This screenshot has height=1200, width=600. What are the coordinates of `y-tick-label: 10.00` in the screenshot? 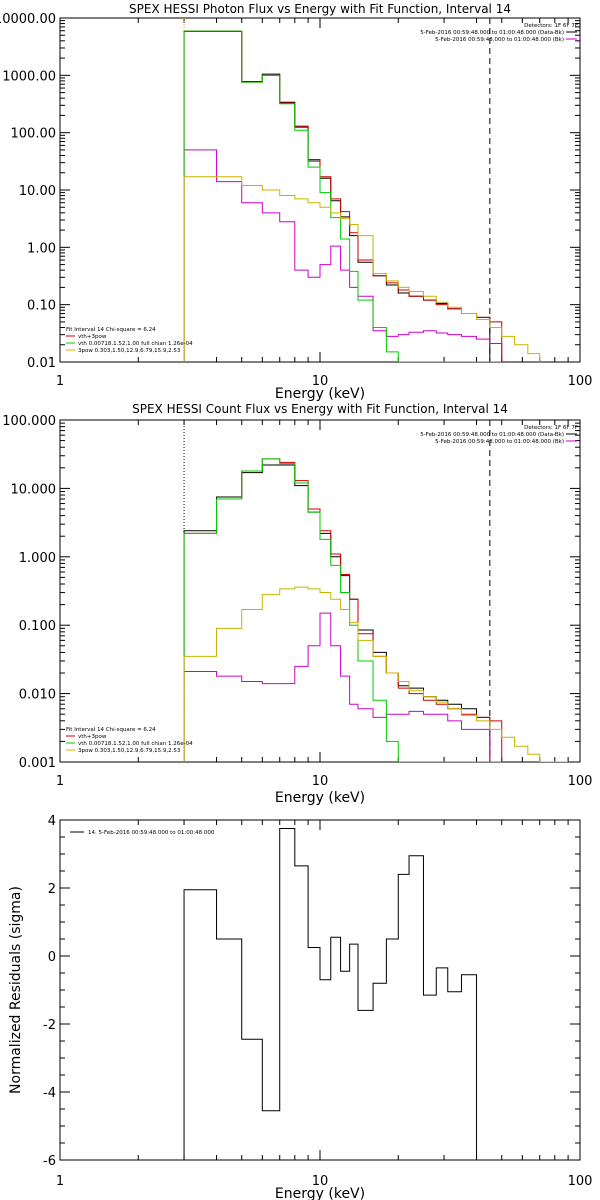 It's located at (37, 191).